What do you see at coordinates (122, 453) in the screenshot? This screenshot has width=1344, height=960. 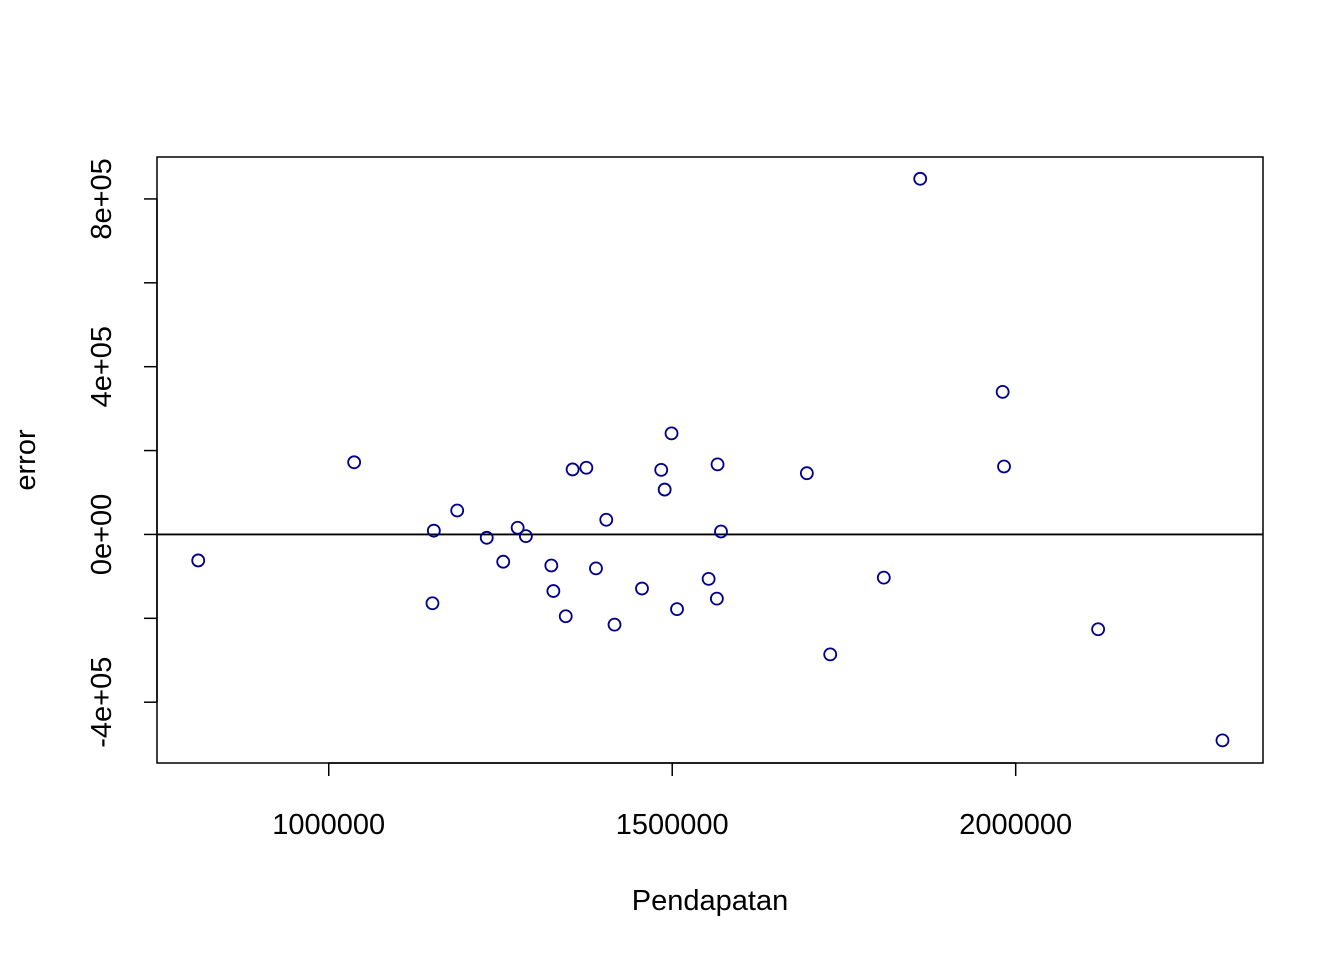 I see `y-axis: -4e+05 0e+00 4e+05 8e+05` at bounding box center [122, 453].